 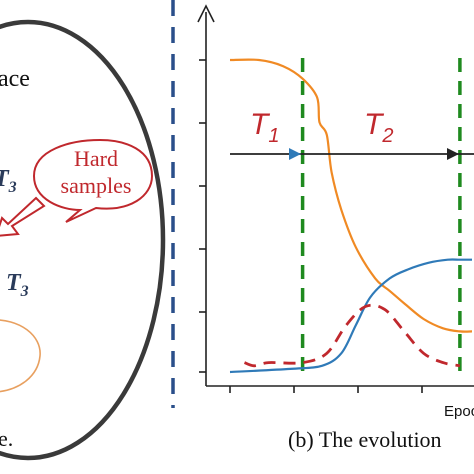 What do you see at coordinates (264, 127) in the screenshot?
I see `phase-label-t1: T1` at bounding box center [264, 127].